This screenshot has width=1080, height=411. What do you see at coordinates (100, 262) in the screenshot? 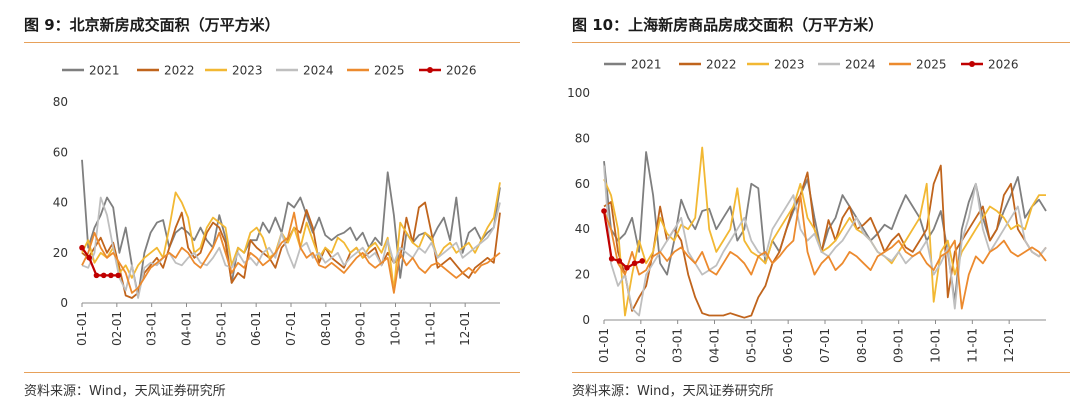
I see `series-line-2026` at bounding box center [100, 262].